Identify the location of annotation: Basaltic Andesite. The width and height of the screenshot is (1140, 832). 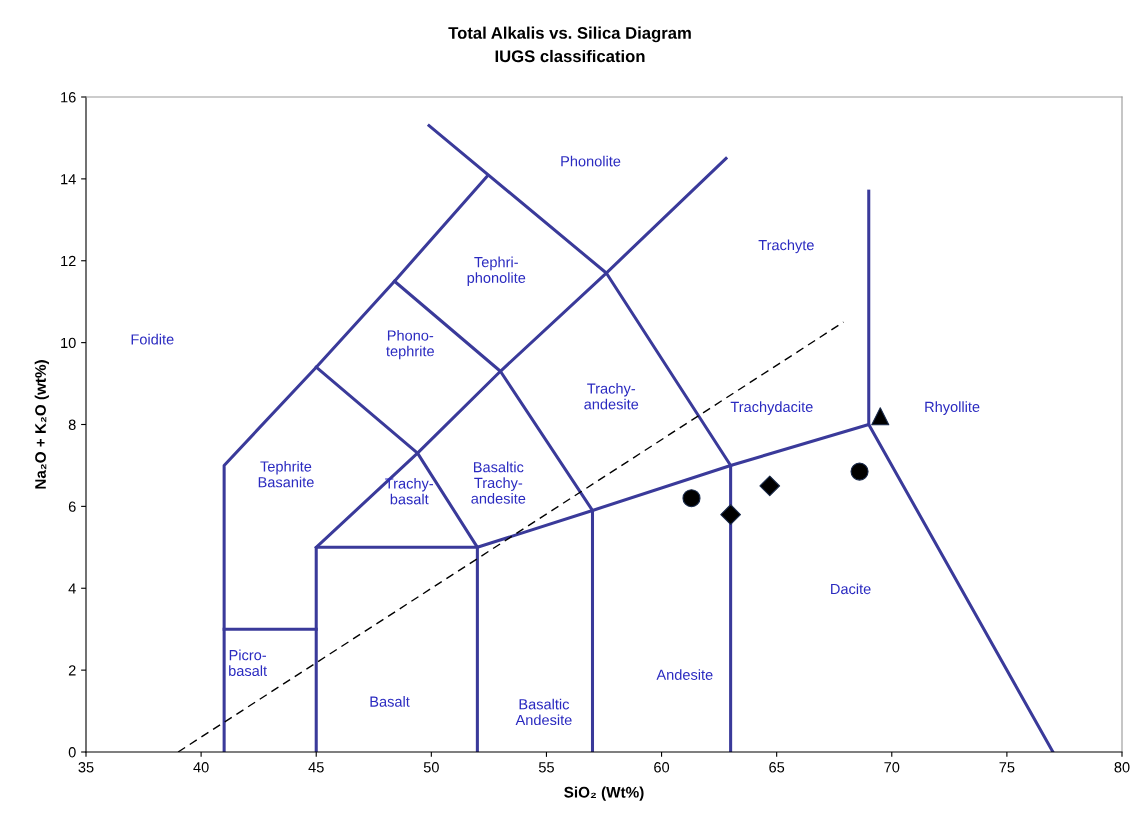
(543, 712).